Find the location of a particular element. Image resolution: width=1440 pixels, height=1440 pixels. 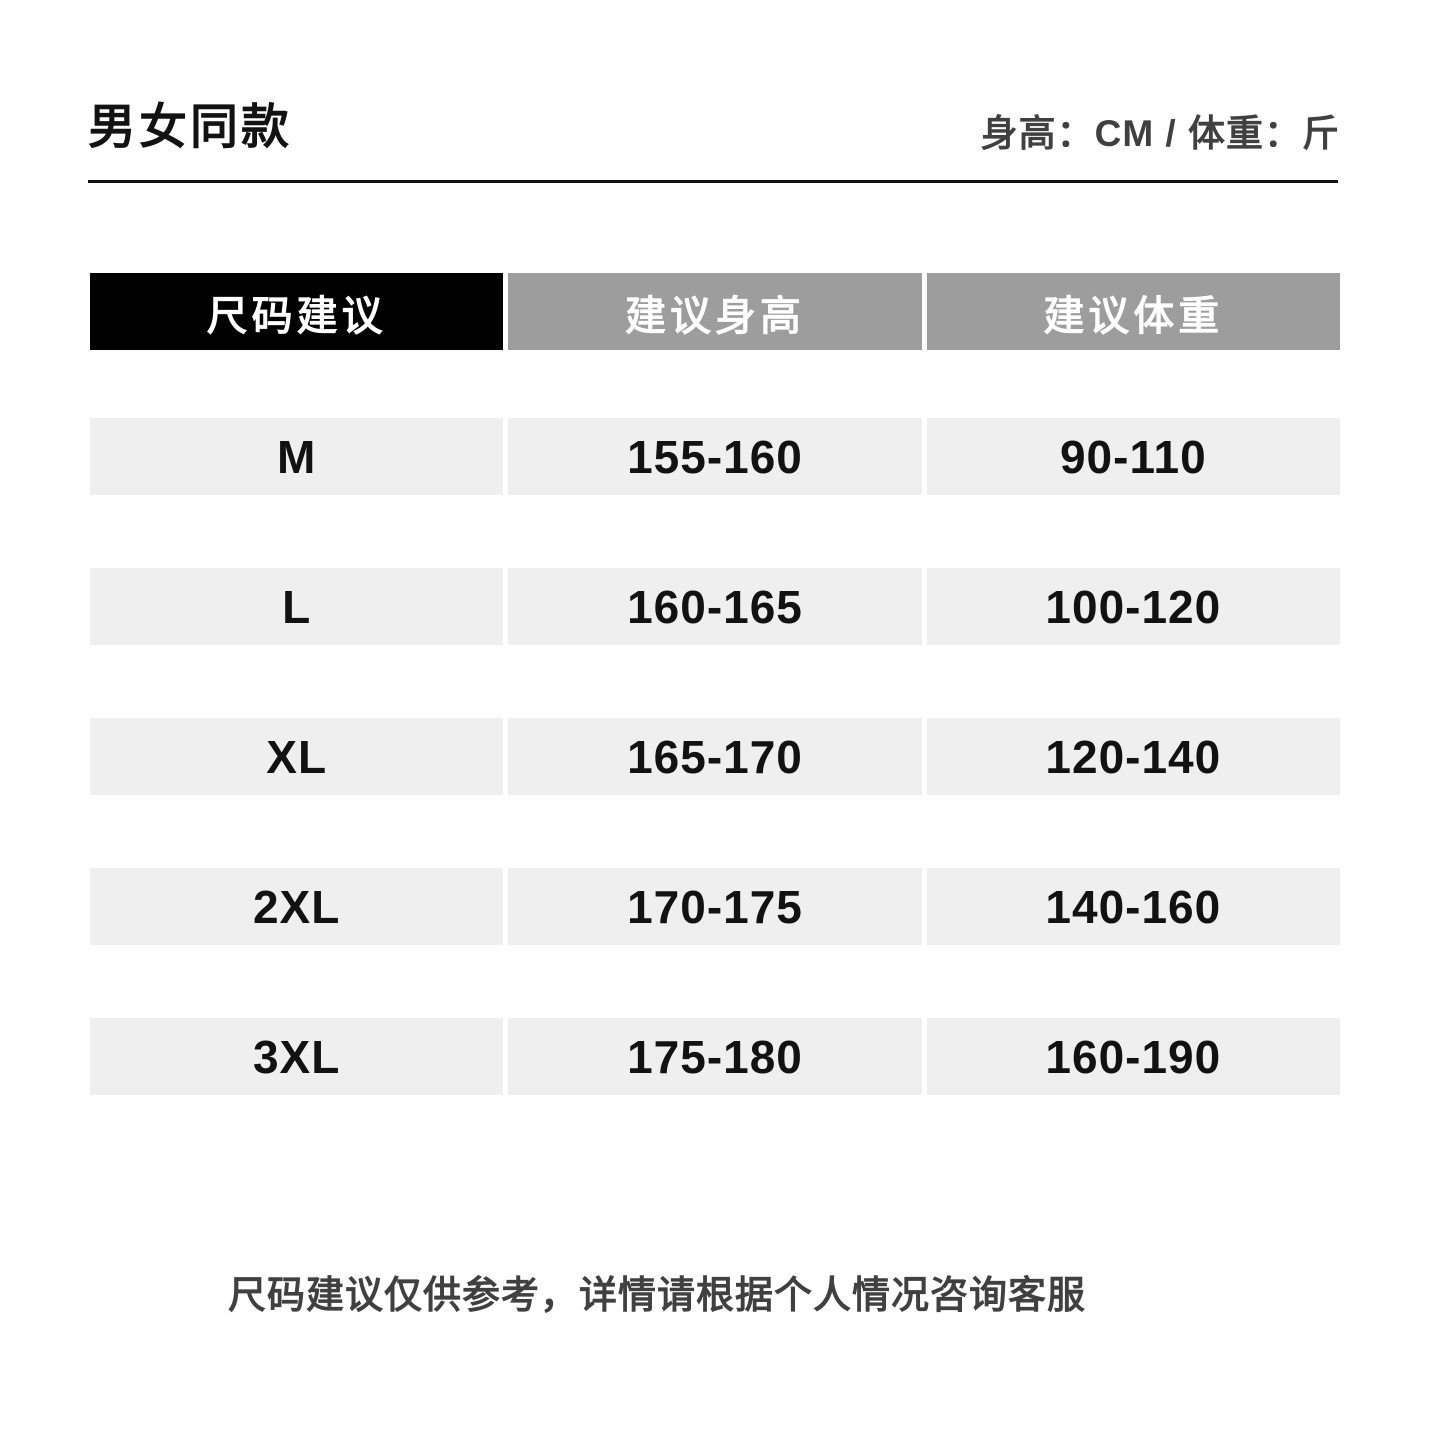

weight-cell: 100-120 is located at coordinates (1133, 606).